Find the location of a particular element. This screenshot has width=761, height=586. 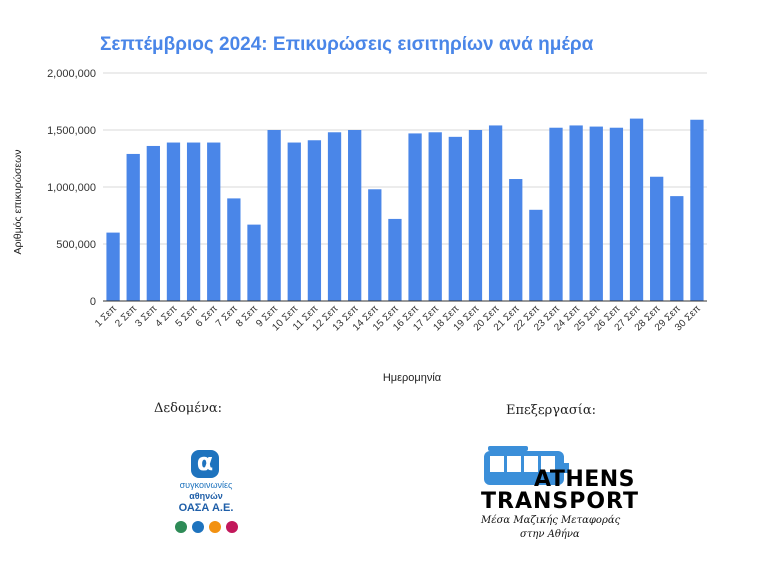

bus-icon is located at coordinates (526, 465).